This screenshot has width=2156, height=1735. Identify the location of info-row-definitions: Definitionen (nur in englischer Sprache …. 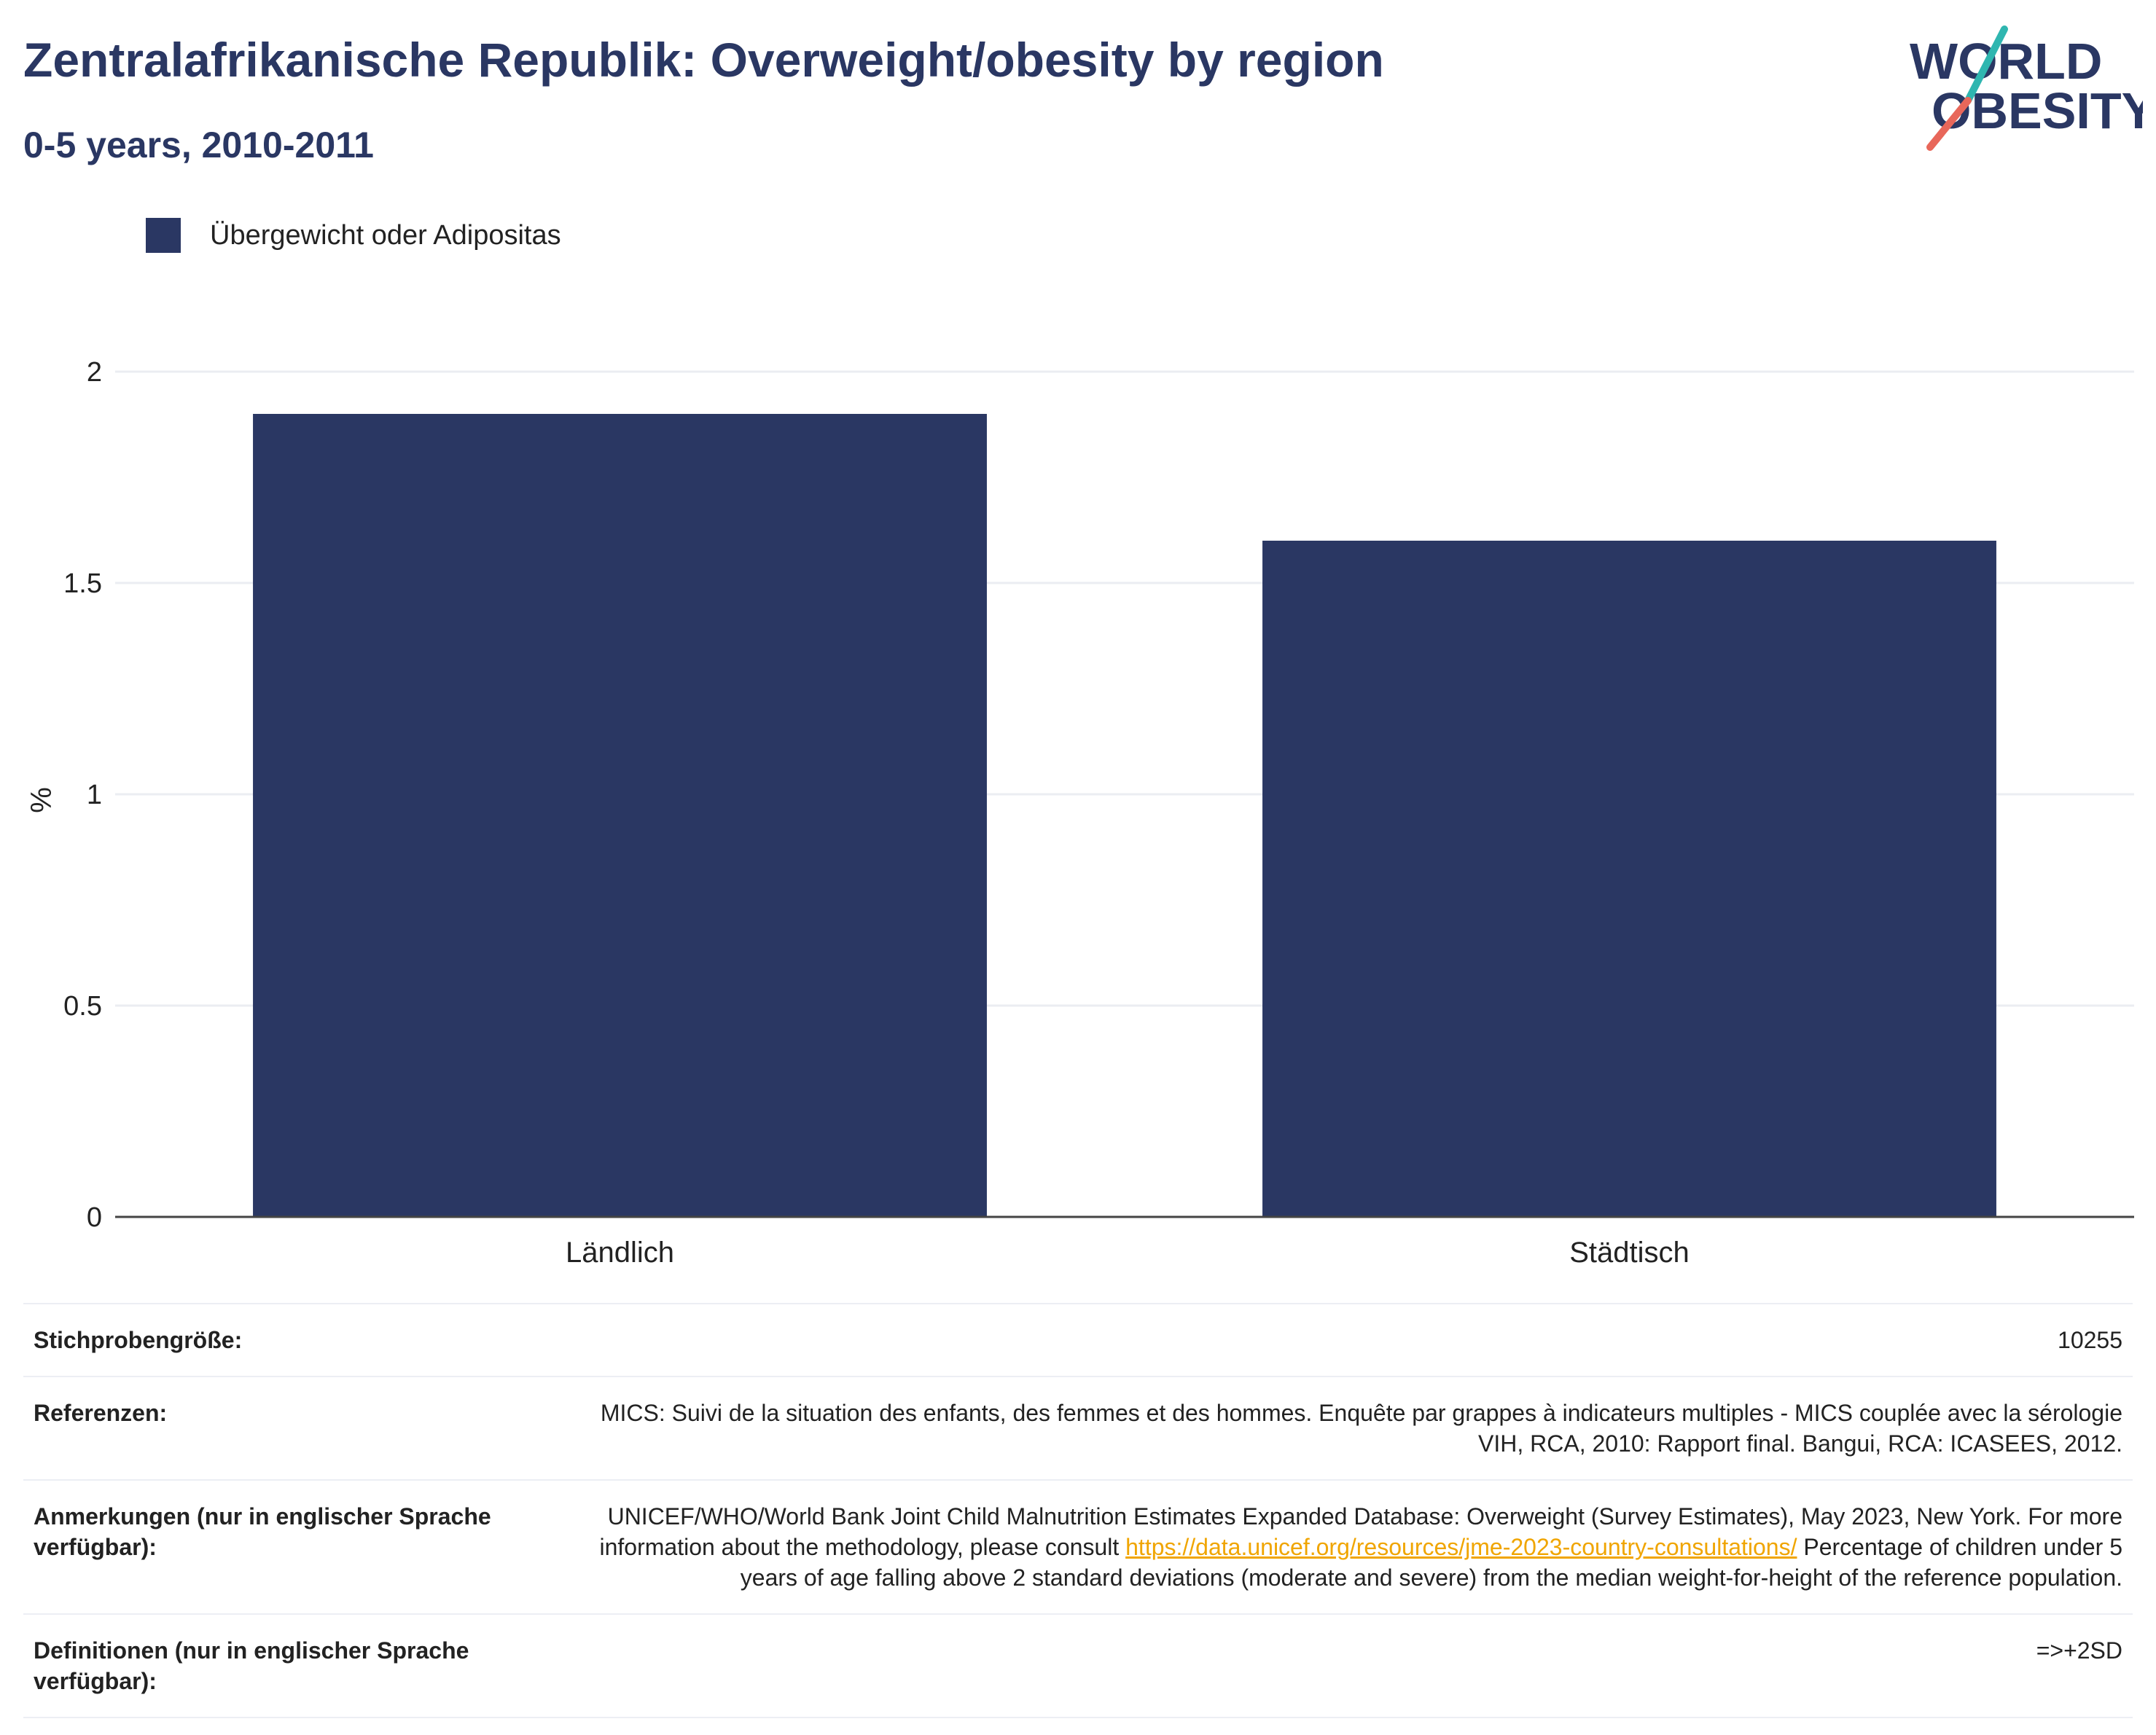
(1078, 1666).